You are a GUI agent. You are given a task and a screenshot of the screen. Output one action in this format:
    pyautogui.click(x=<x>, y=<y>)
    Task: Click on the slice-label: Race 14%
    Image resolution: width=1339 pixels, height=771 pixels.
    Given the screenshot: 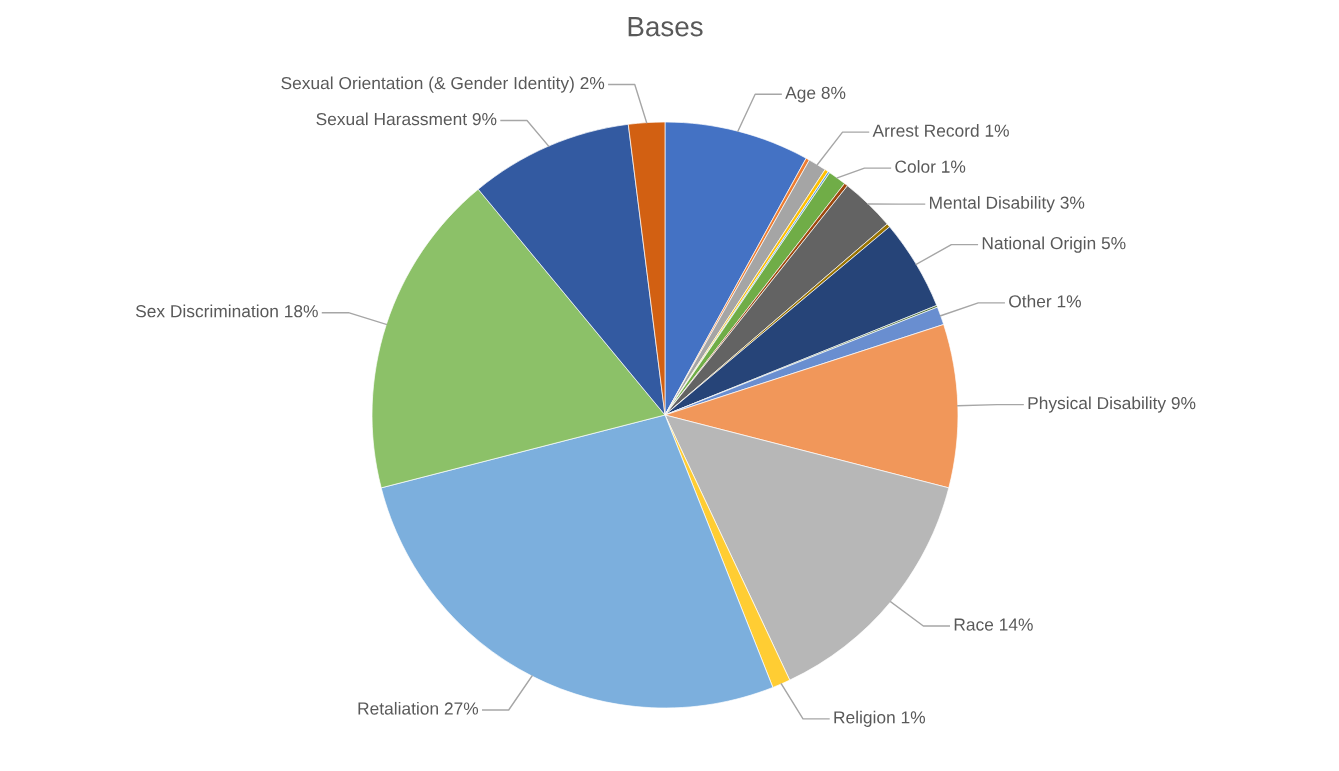 What is the action you would take?
    pyautogui.click(x=993, y=624)
    